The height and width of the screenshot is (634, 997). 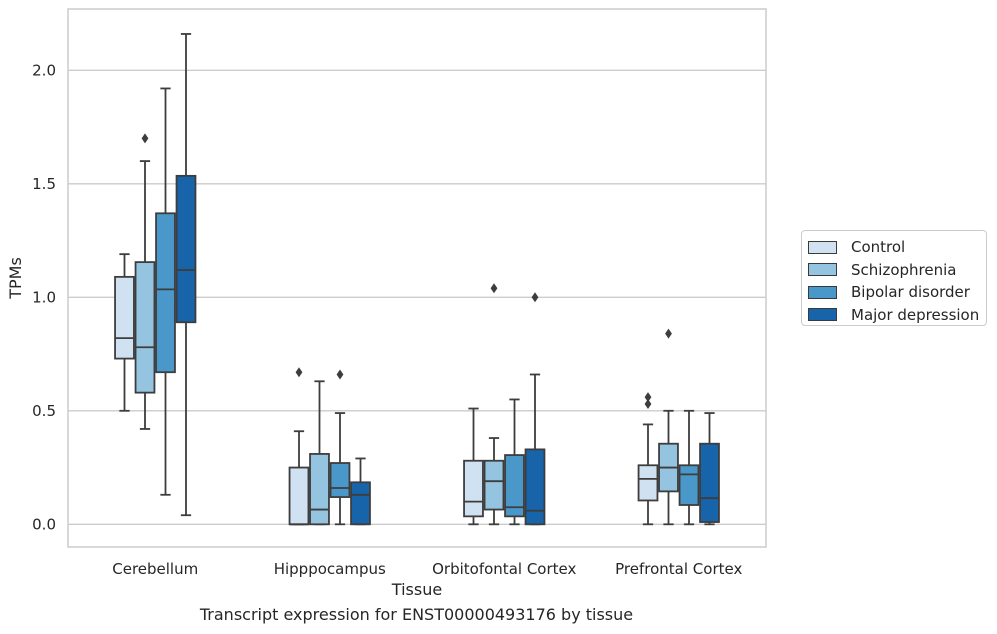 I want to click on legend-label-bipolar-disorder: Bipolar disorder, so click(x=910, y=292).